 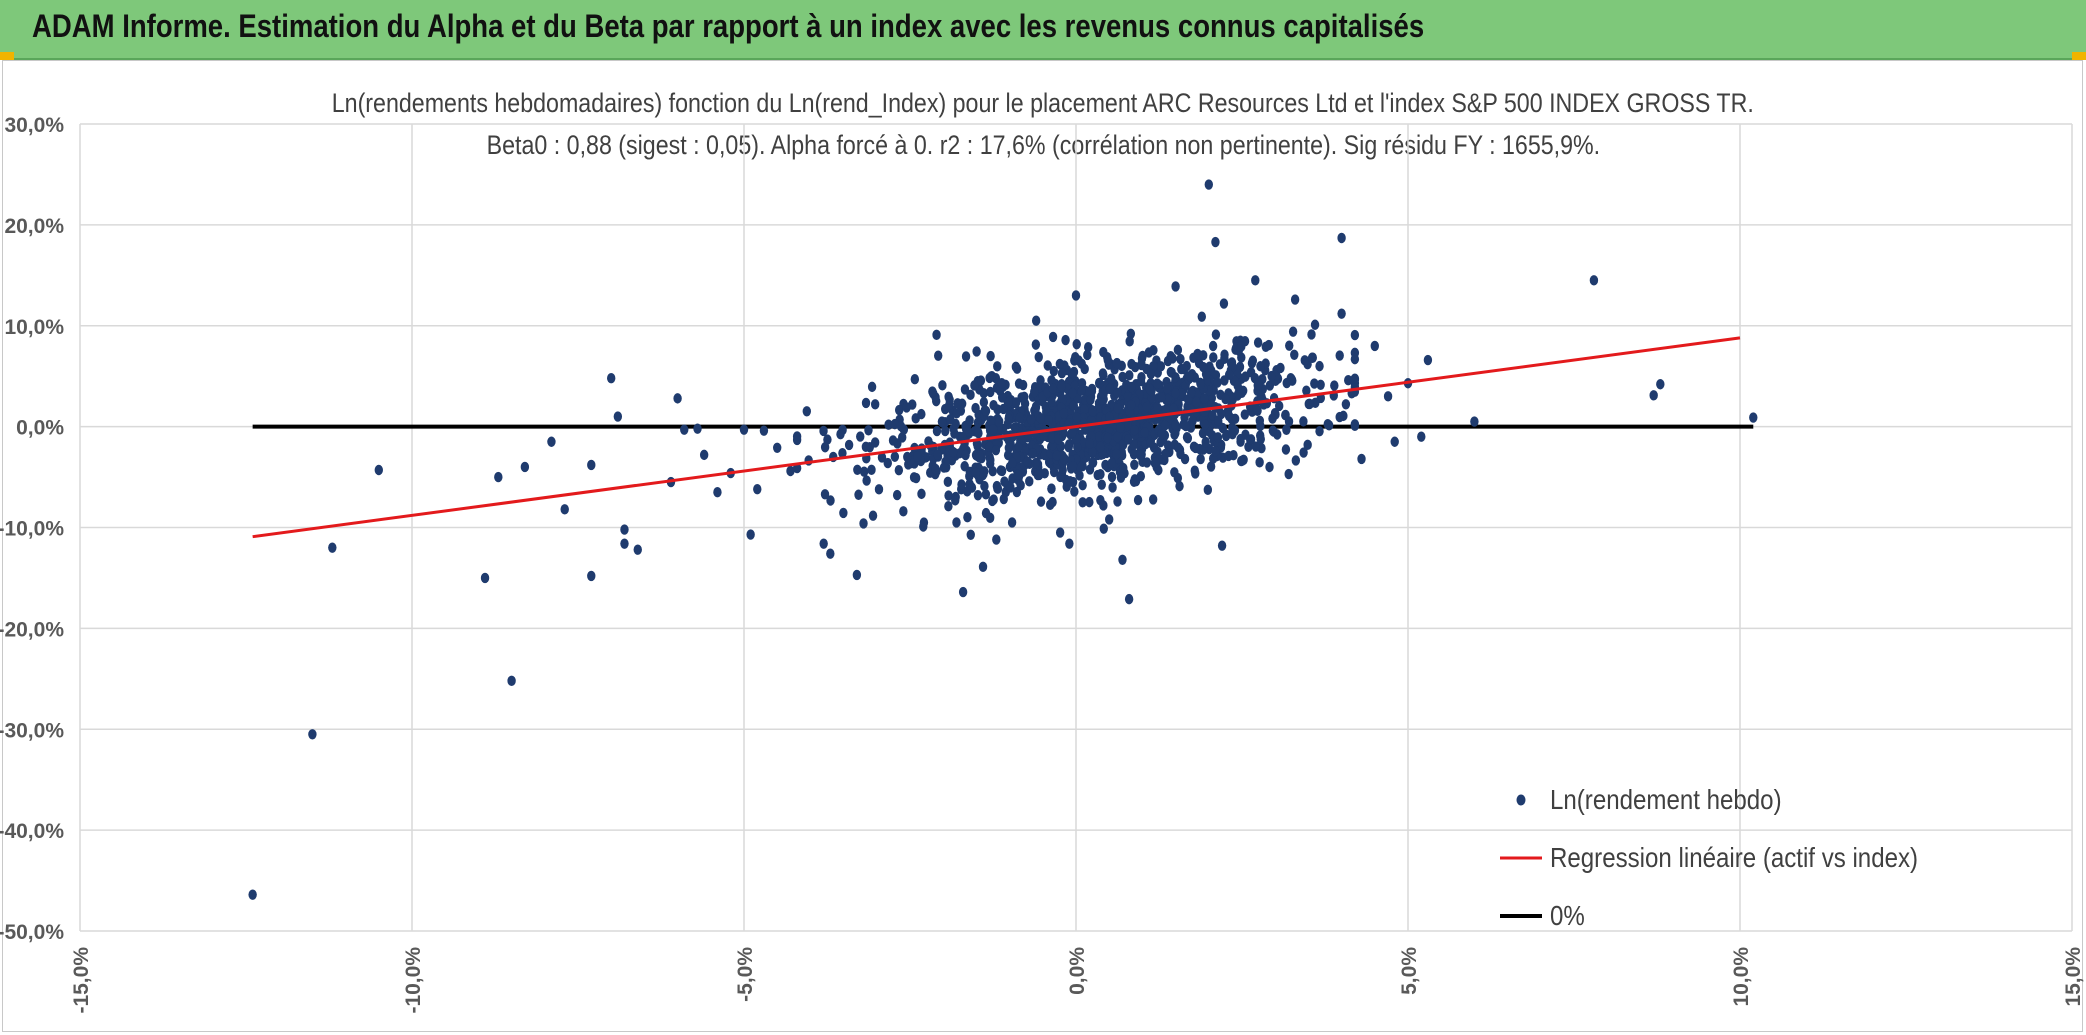 I want to click on y-tick-label: -40,0%, so click(x=32, y=831).